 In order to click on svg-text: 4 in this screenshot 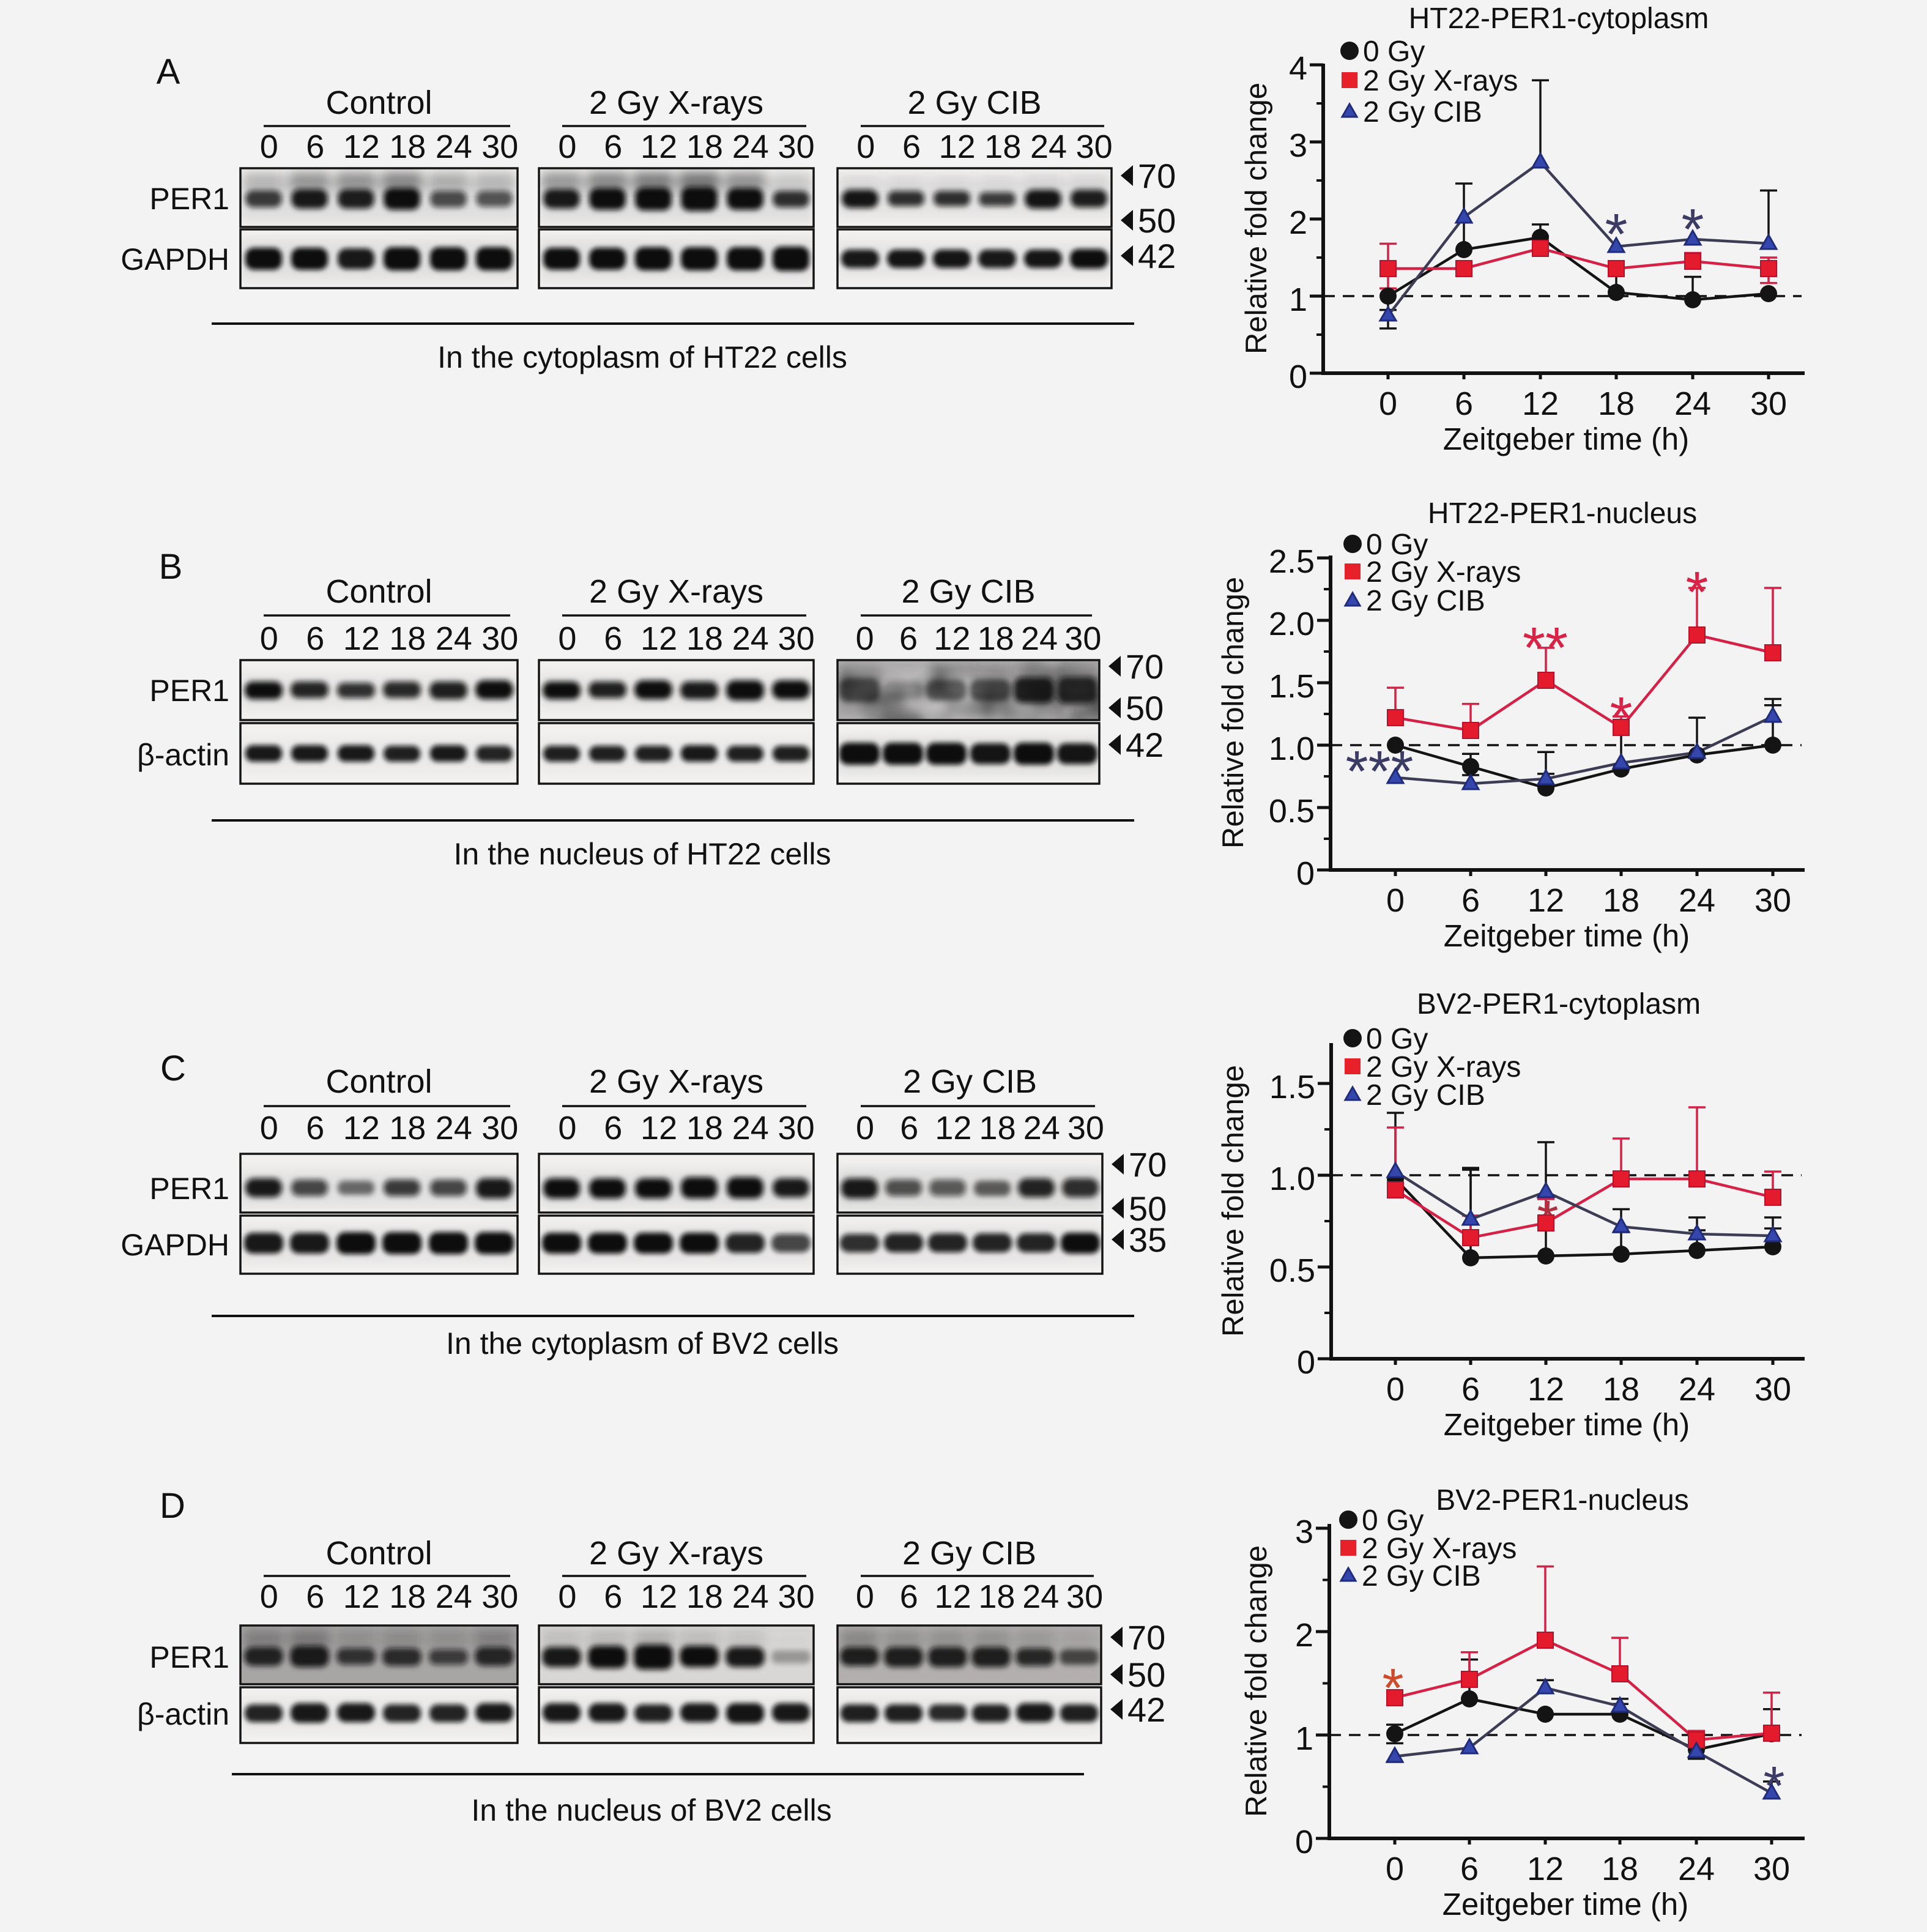, I will do `click(1298, 68)`.